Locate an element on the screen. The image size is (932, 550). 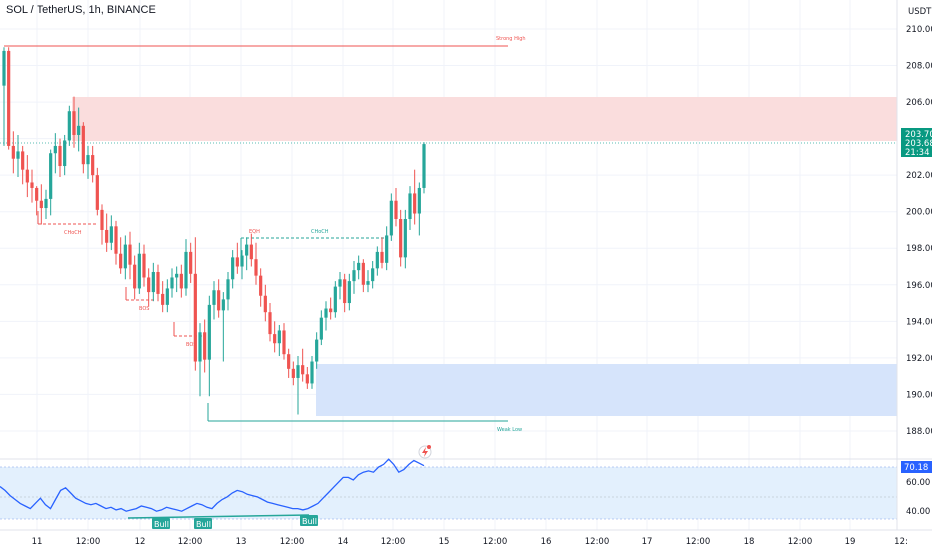
price-lower: 203.68 is located at coordinates (918, 144).